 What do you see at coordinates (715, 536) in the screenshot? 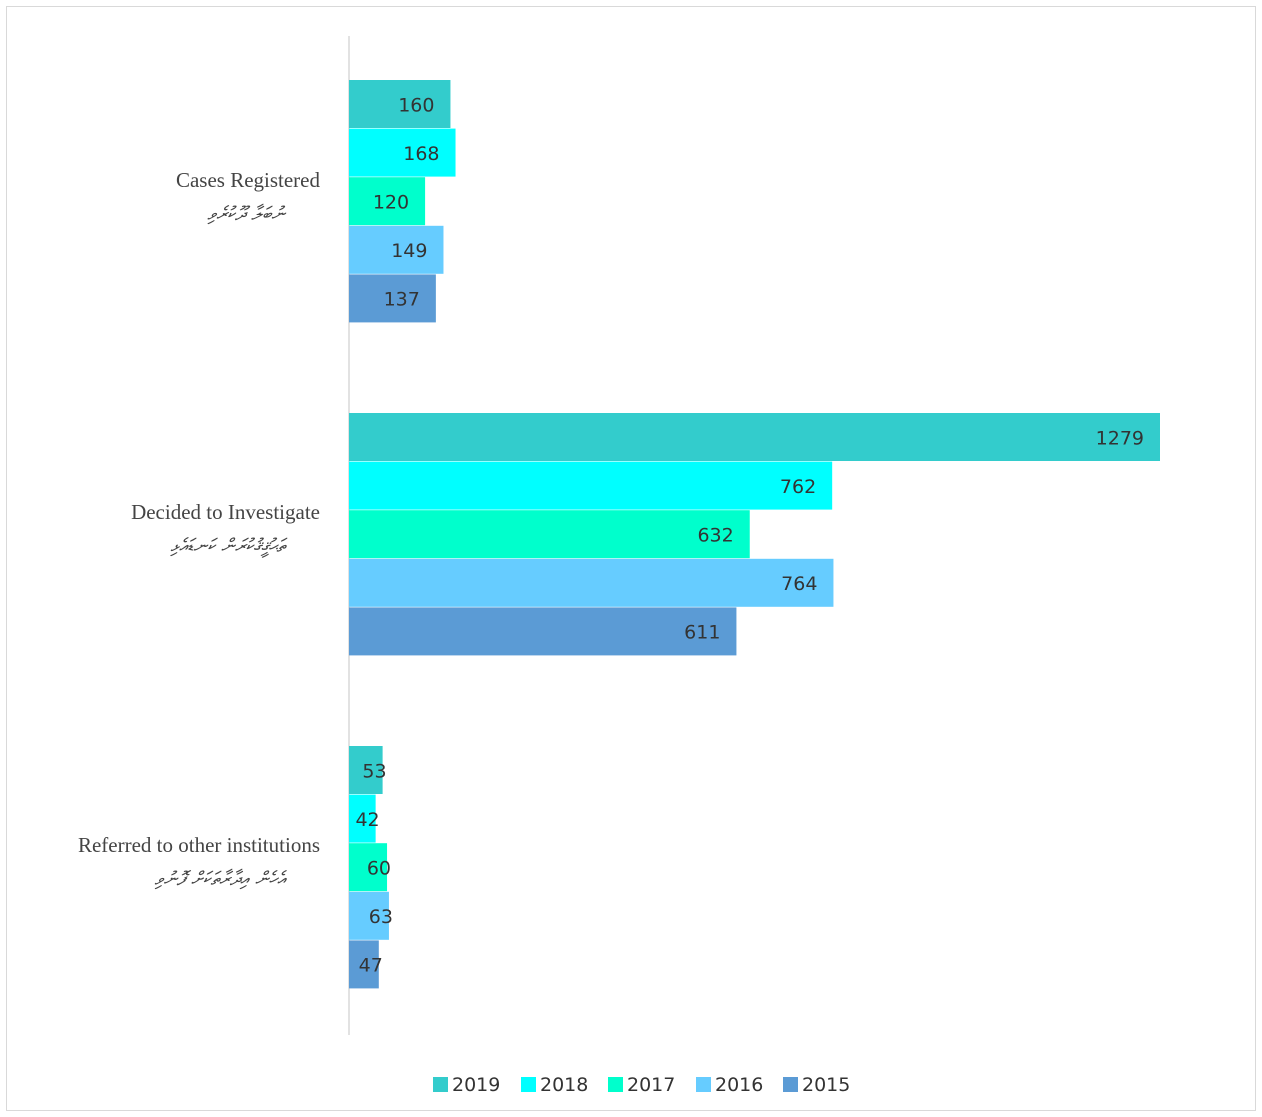
I see `data-label: 632` at bounding box center [715, 536].